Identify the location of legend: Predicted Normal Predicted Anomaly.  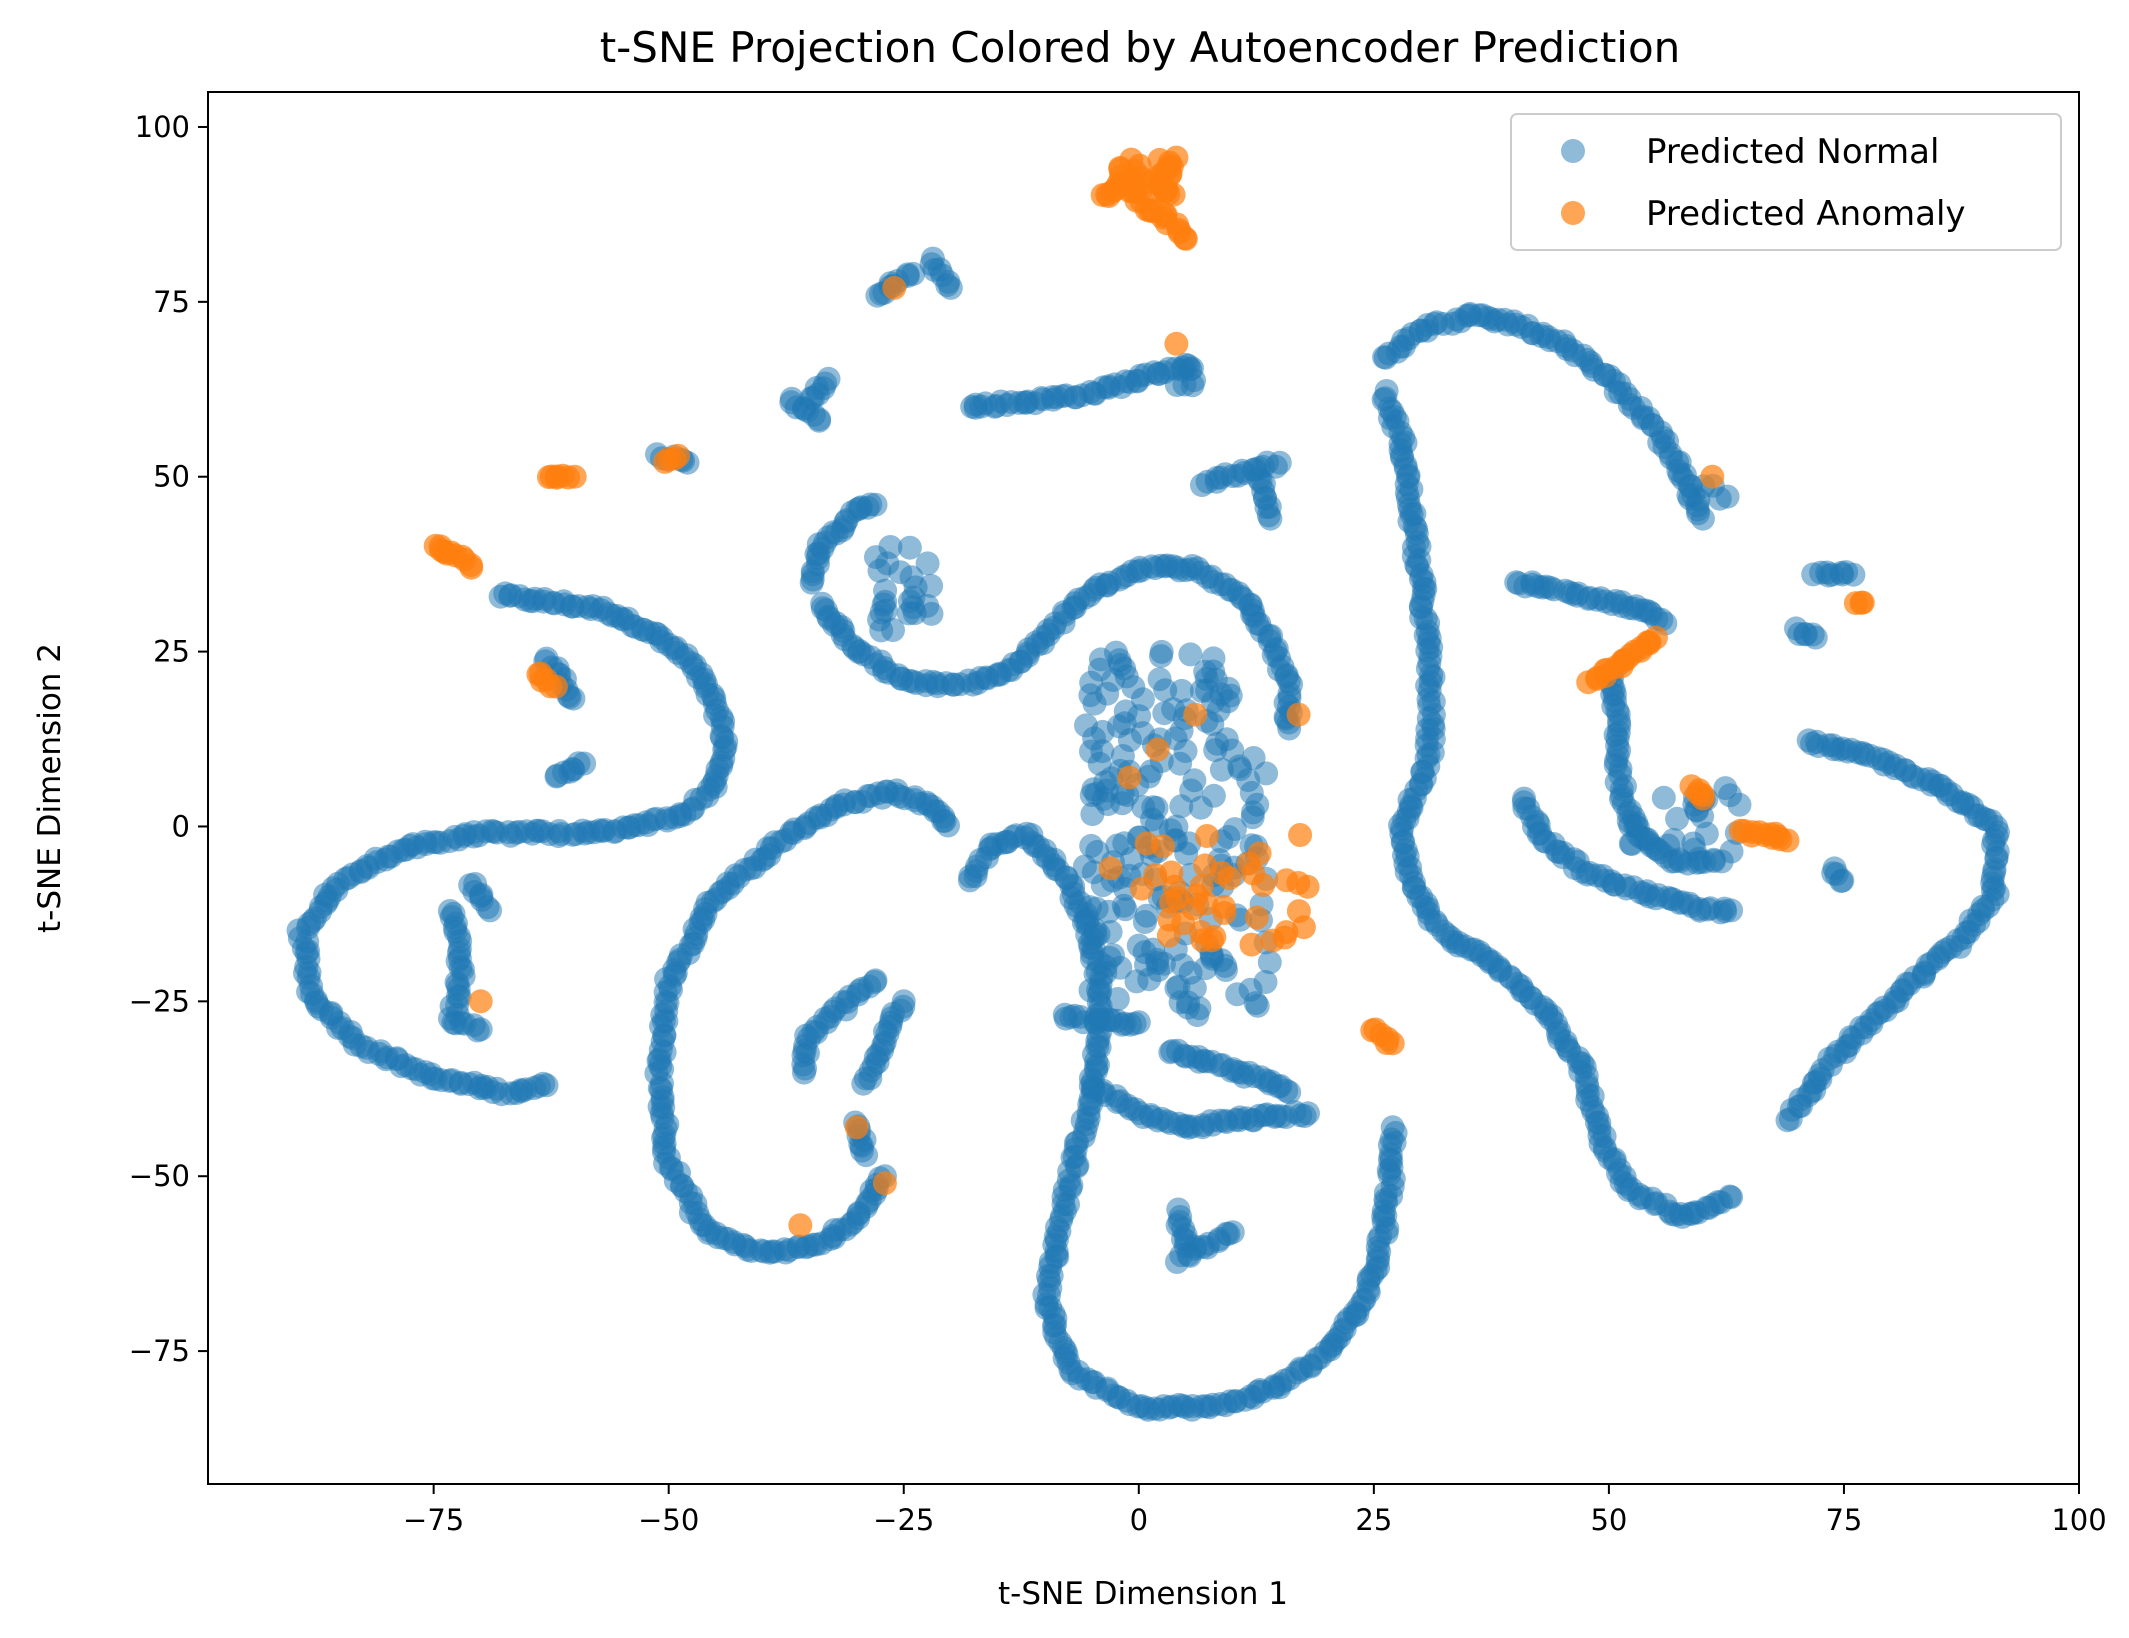
(1786, 182).